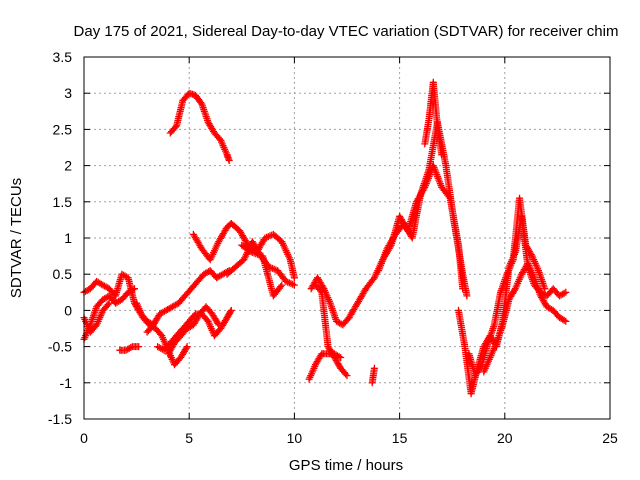  What do you see at coordinates (68, 166) in the screenshot?
I see `y-tick-label: 2` at bounding box center [68, 166].